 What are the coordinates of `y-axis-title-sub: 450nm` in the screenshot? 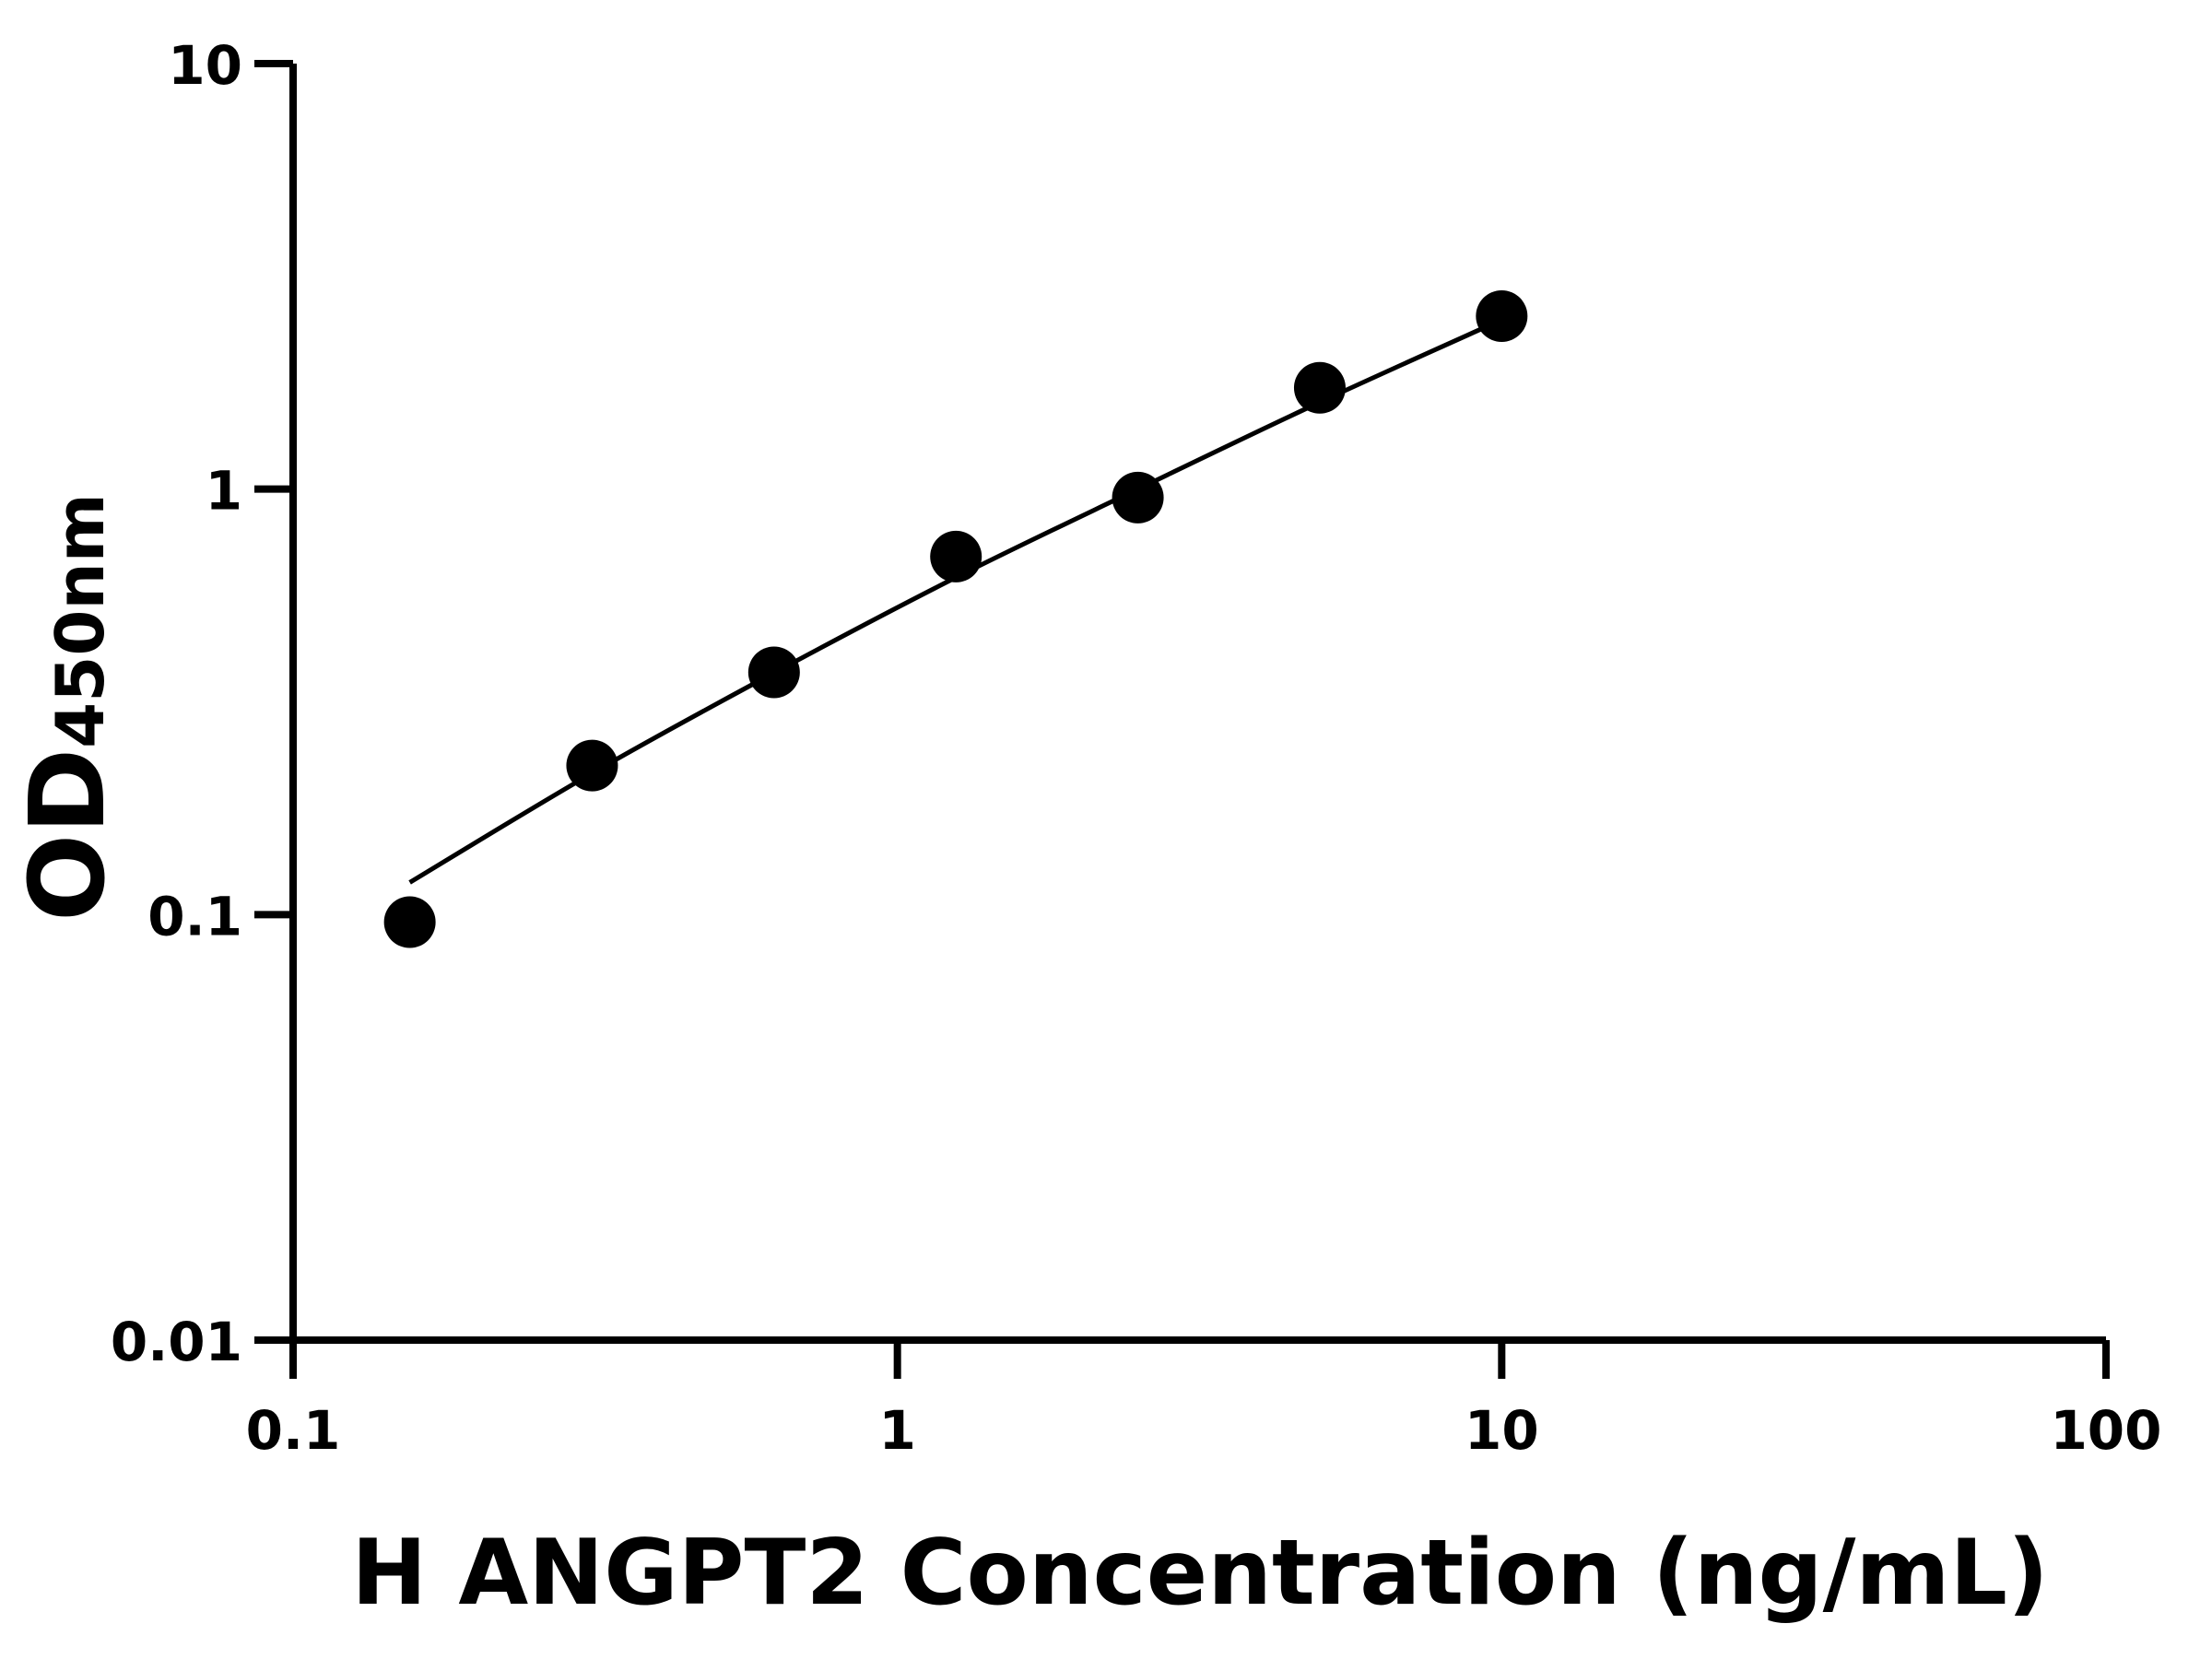 It's located at (80, 620).